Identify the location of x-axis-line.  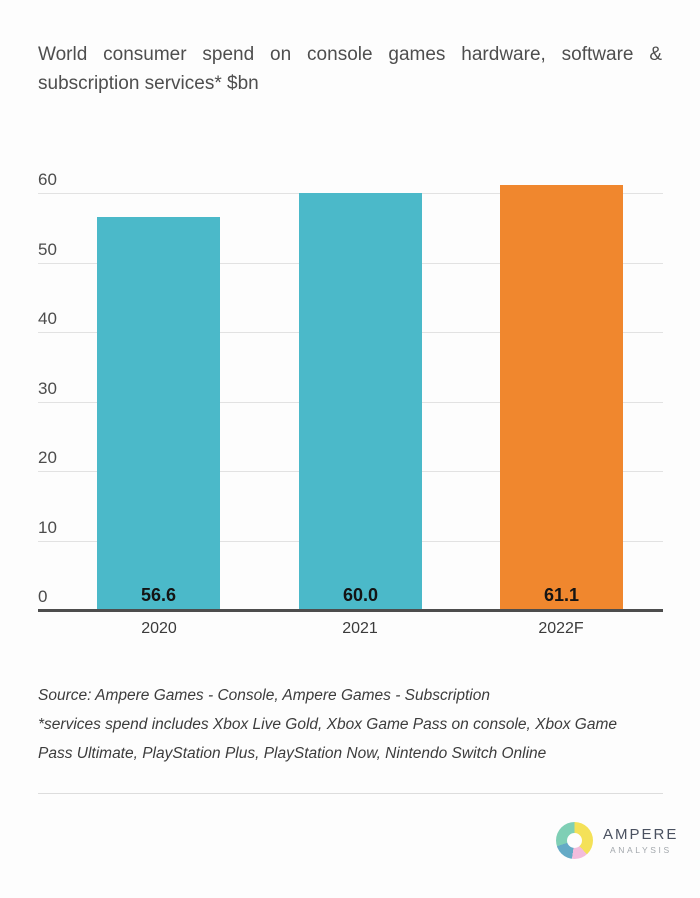
(350, 610).